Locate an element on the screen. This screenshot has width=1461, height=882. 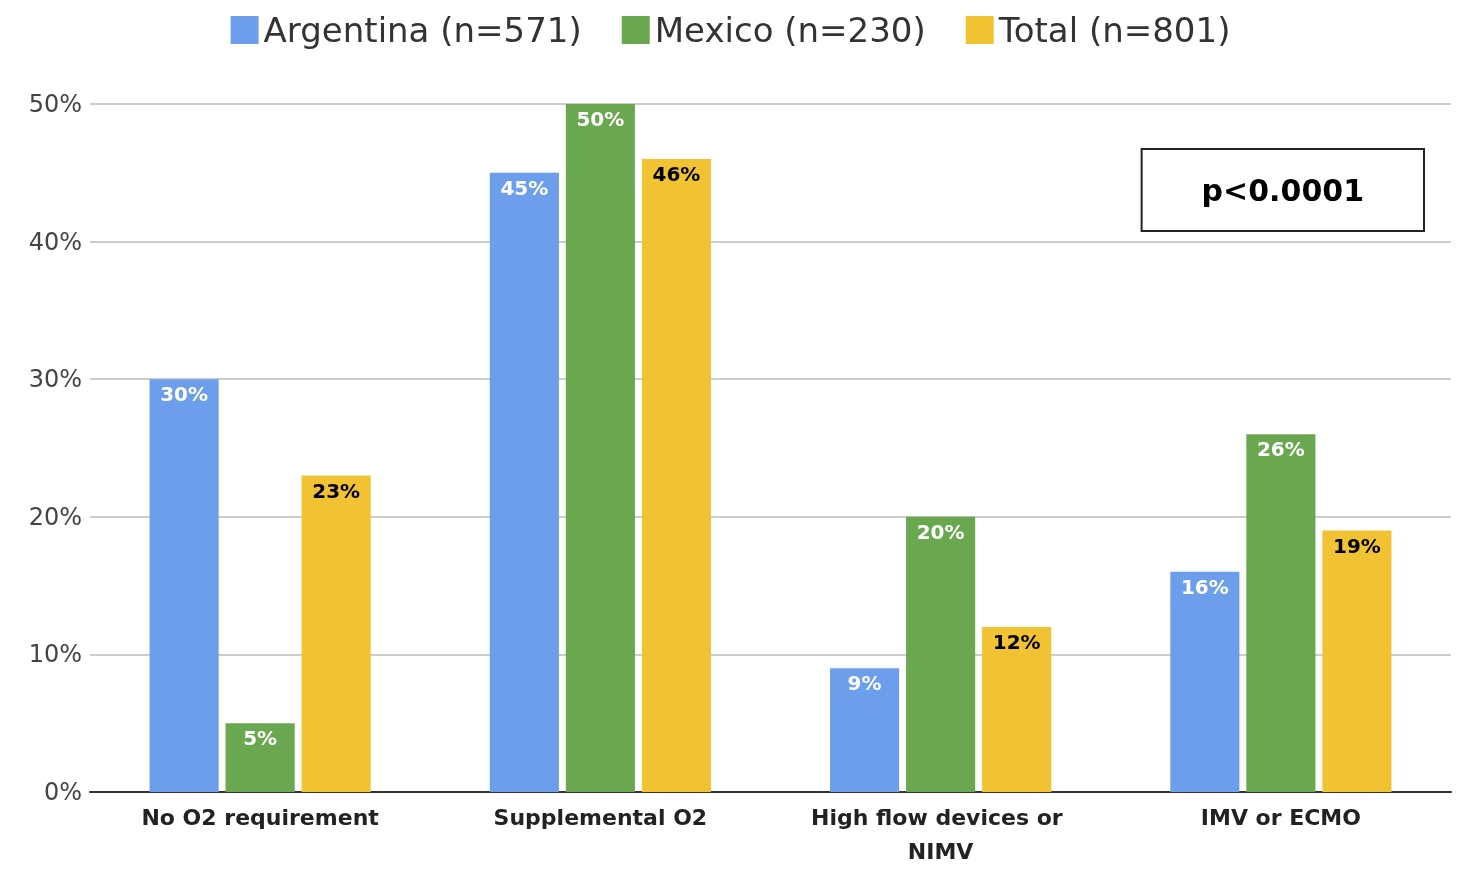
y-tick-label: 10% is located at coordinates (55, 654).